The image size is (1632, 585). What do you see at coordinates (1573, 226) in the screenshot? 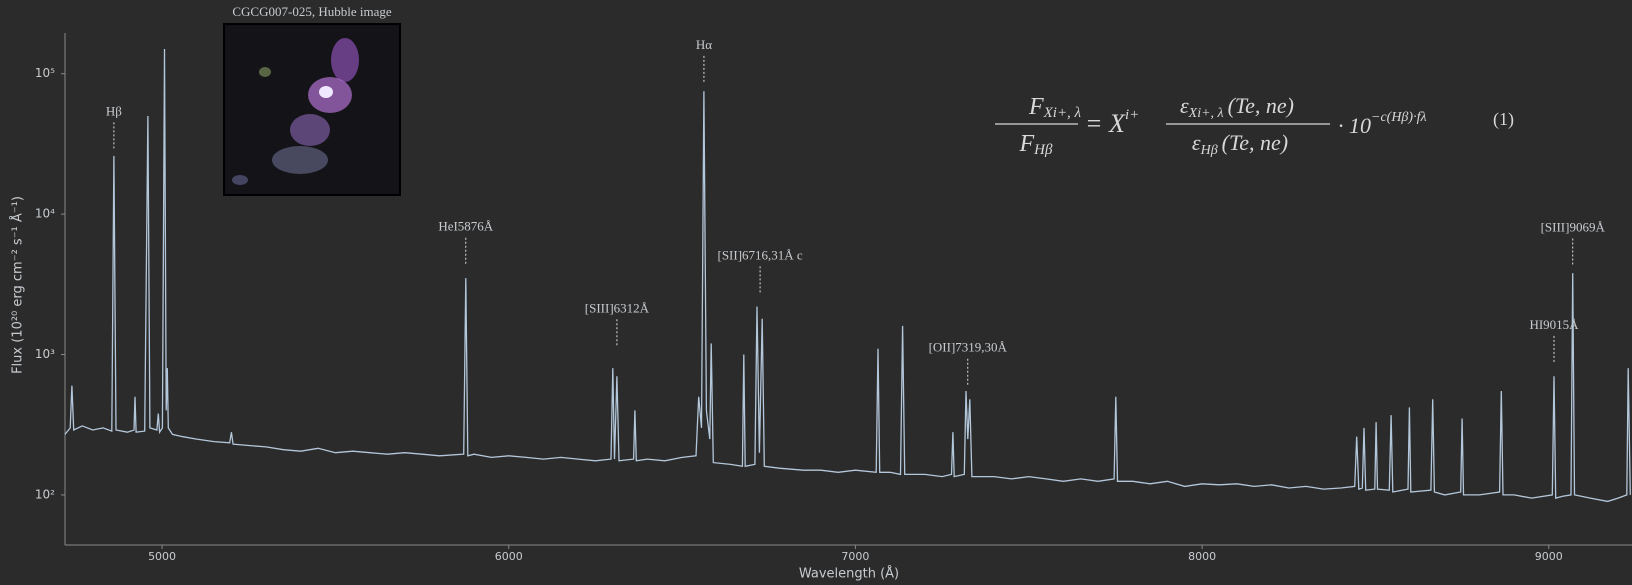
I see `annotation-label: [SIII]9069Å` at bounding box center [1573, 226].